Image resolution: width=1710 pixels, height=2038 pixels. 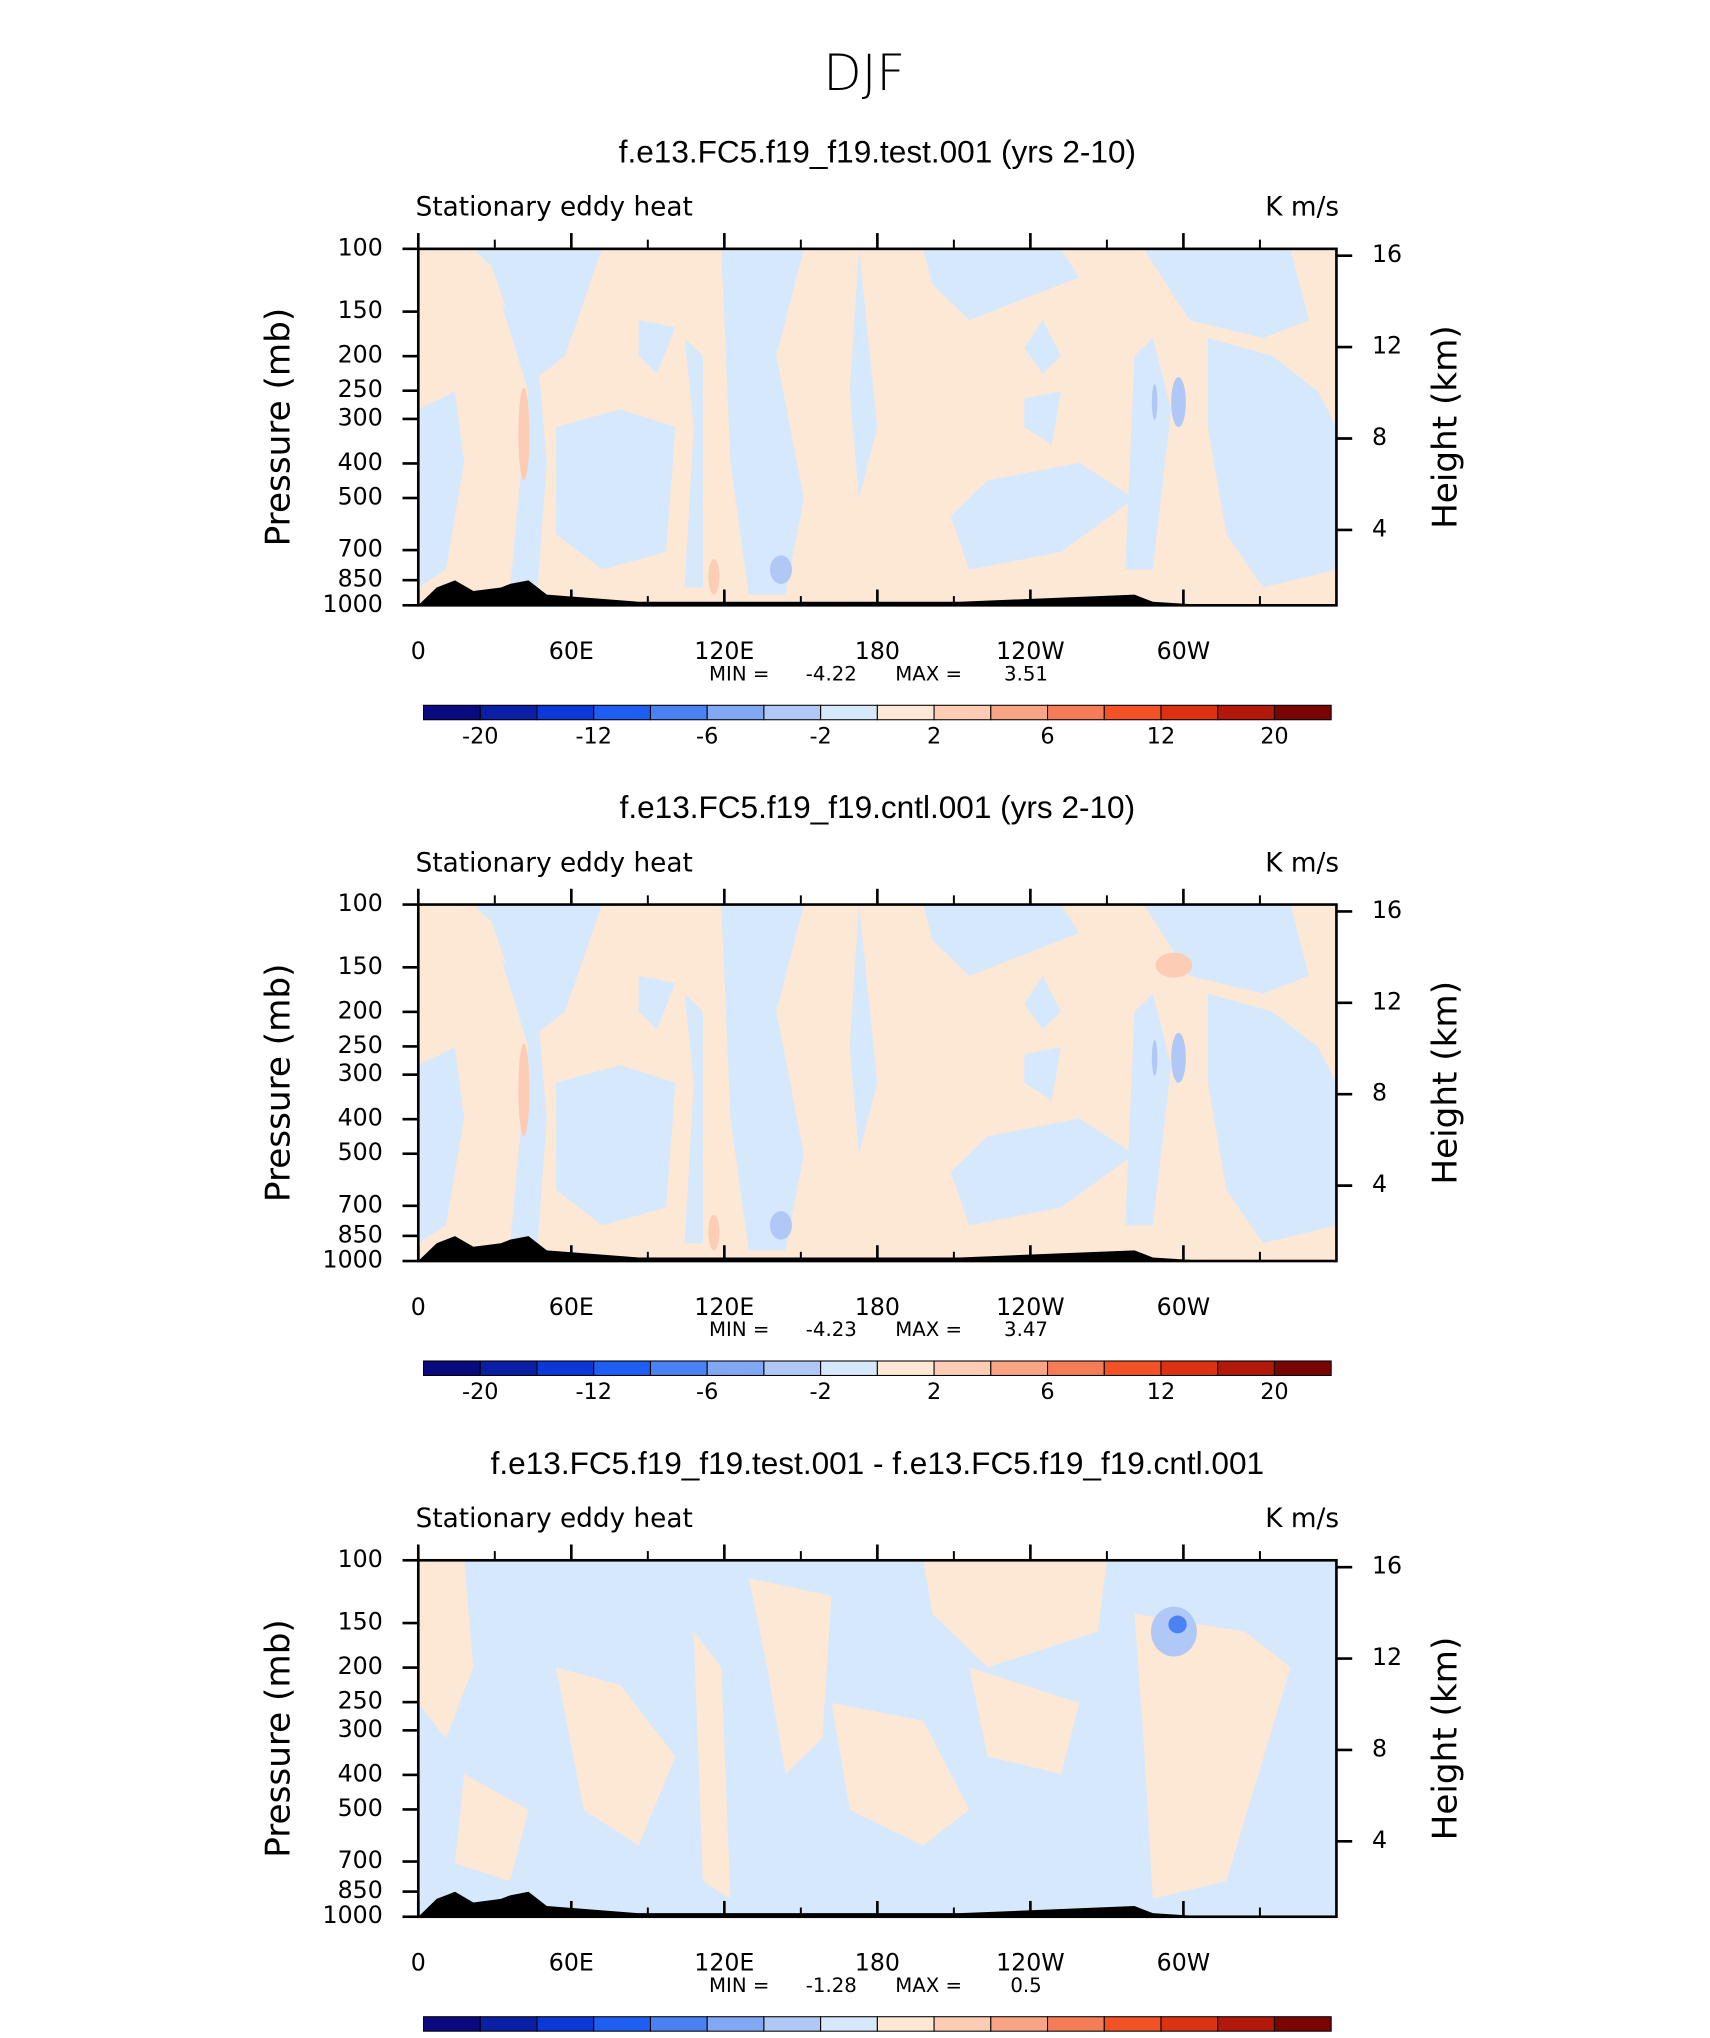 I want to click on topography, so click(x=813, y=1904).